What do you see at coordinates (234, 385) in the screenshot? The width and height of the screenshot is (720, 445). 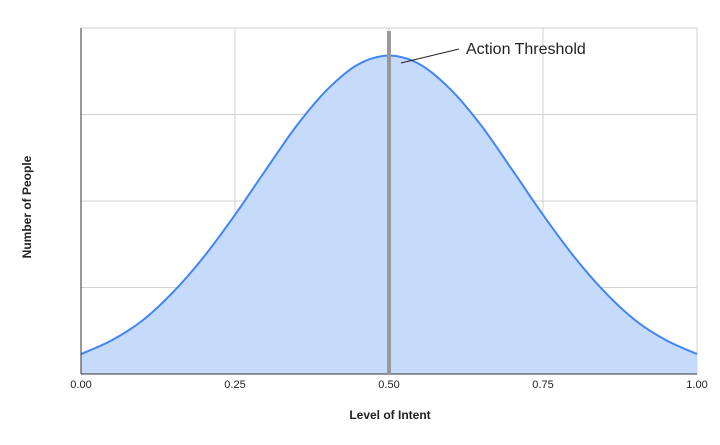 I see `x-tick-label: 0.25` at bounding box center [234, 385].